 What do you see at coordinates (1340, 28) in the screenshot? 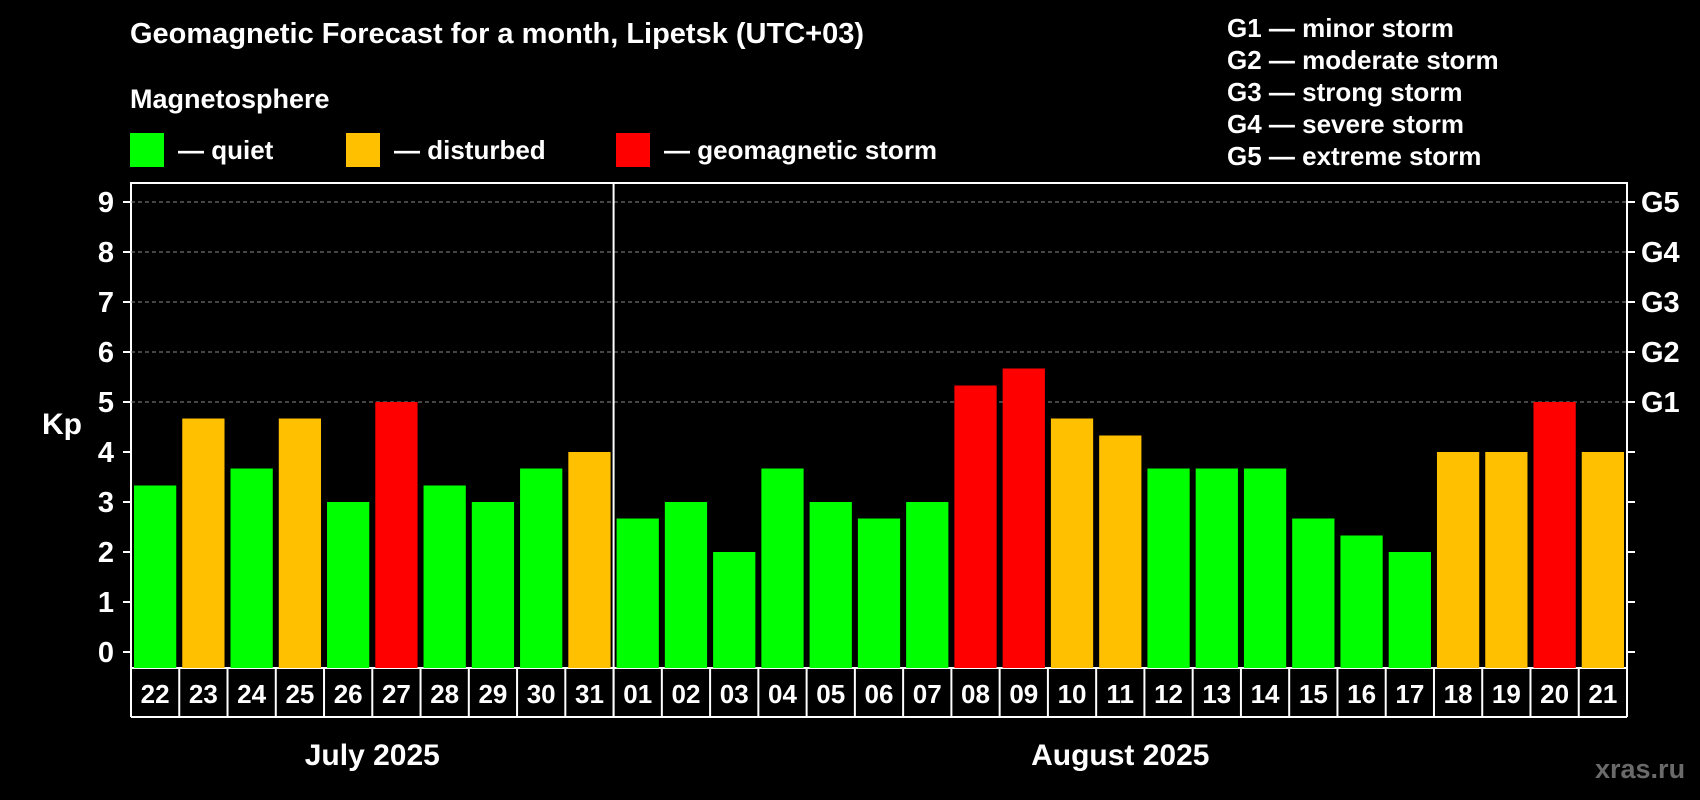
I see `storm-scale-g1: G1 — minor storm` at bounding box center [1340, 28].